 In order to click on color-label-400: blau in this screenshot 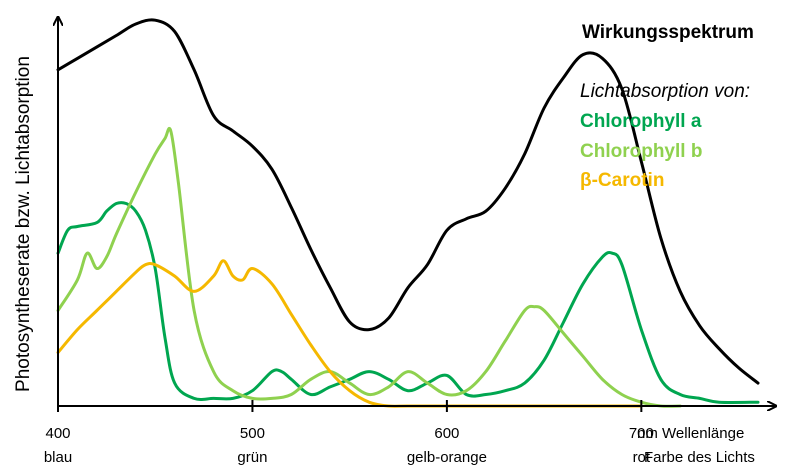, I will do `click(58, 457)`.